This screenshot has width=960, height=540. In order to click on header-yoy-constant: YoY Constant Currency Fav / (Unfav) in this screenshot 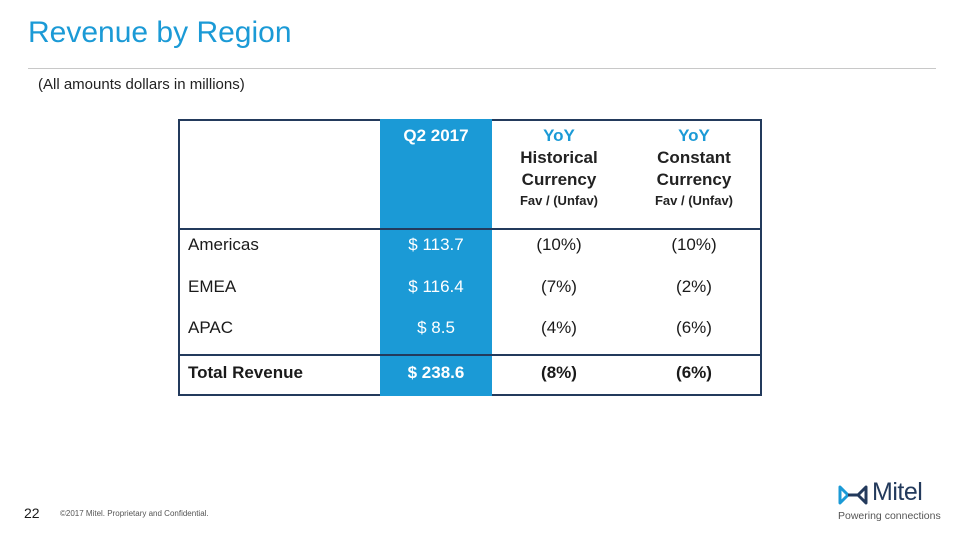, I will do `click(694, 168)`.